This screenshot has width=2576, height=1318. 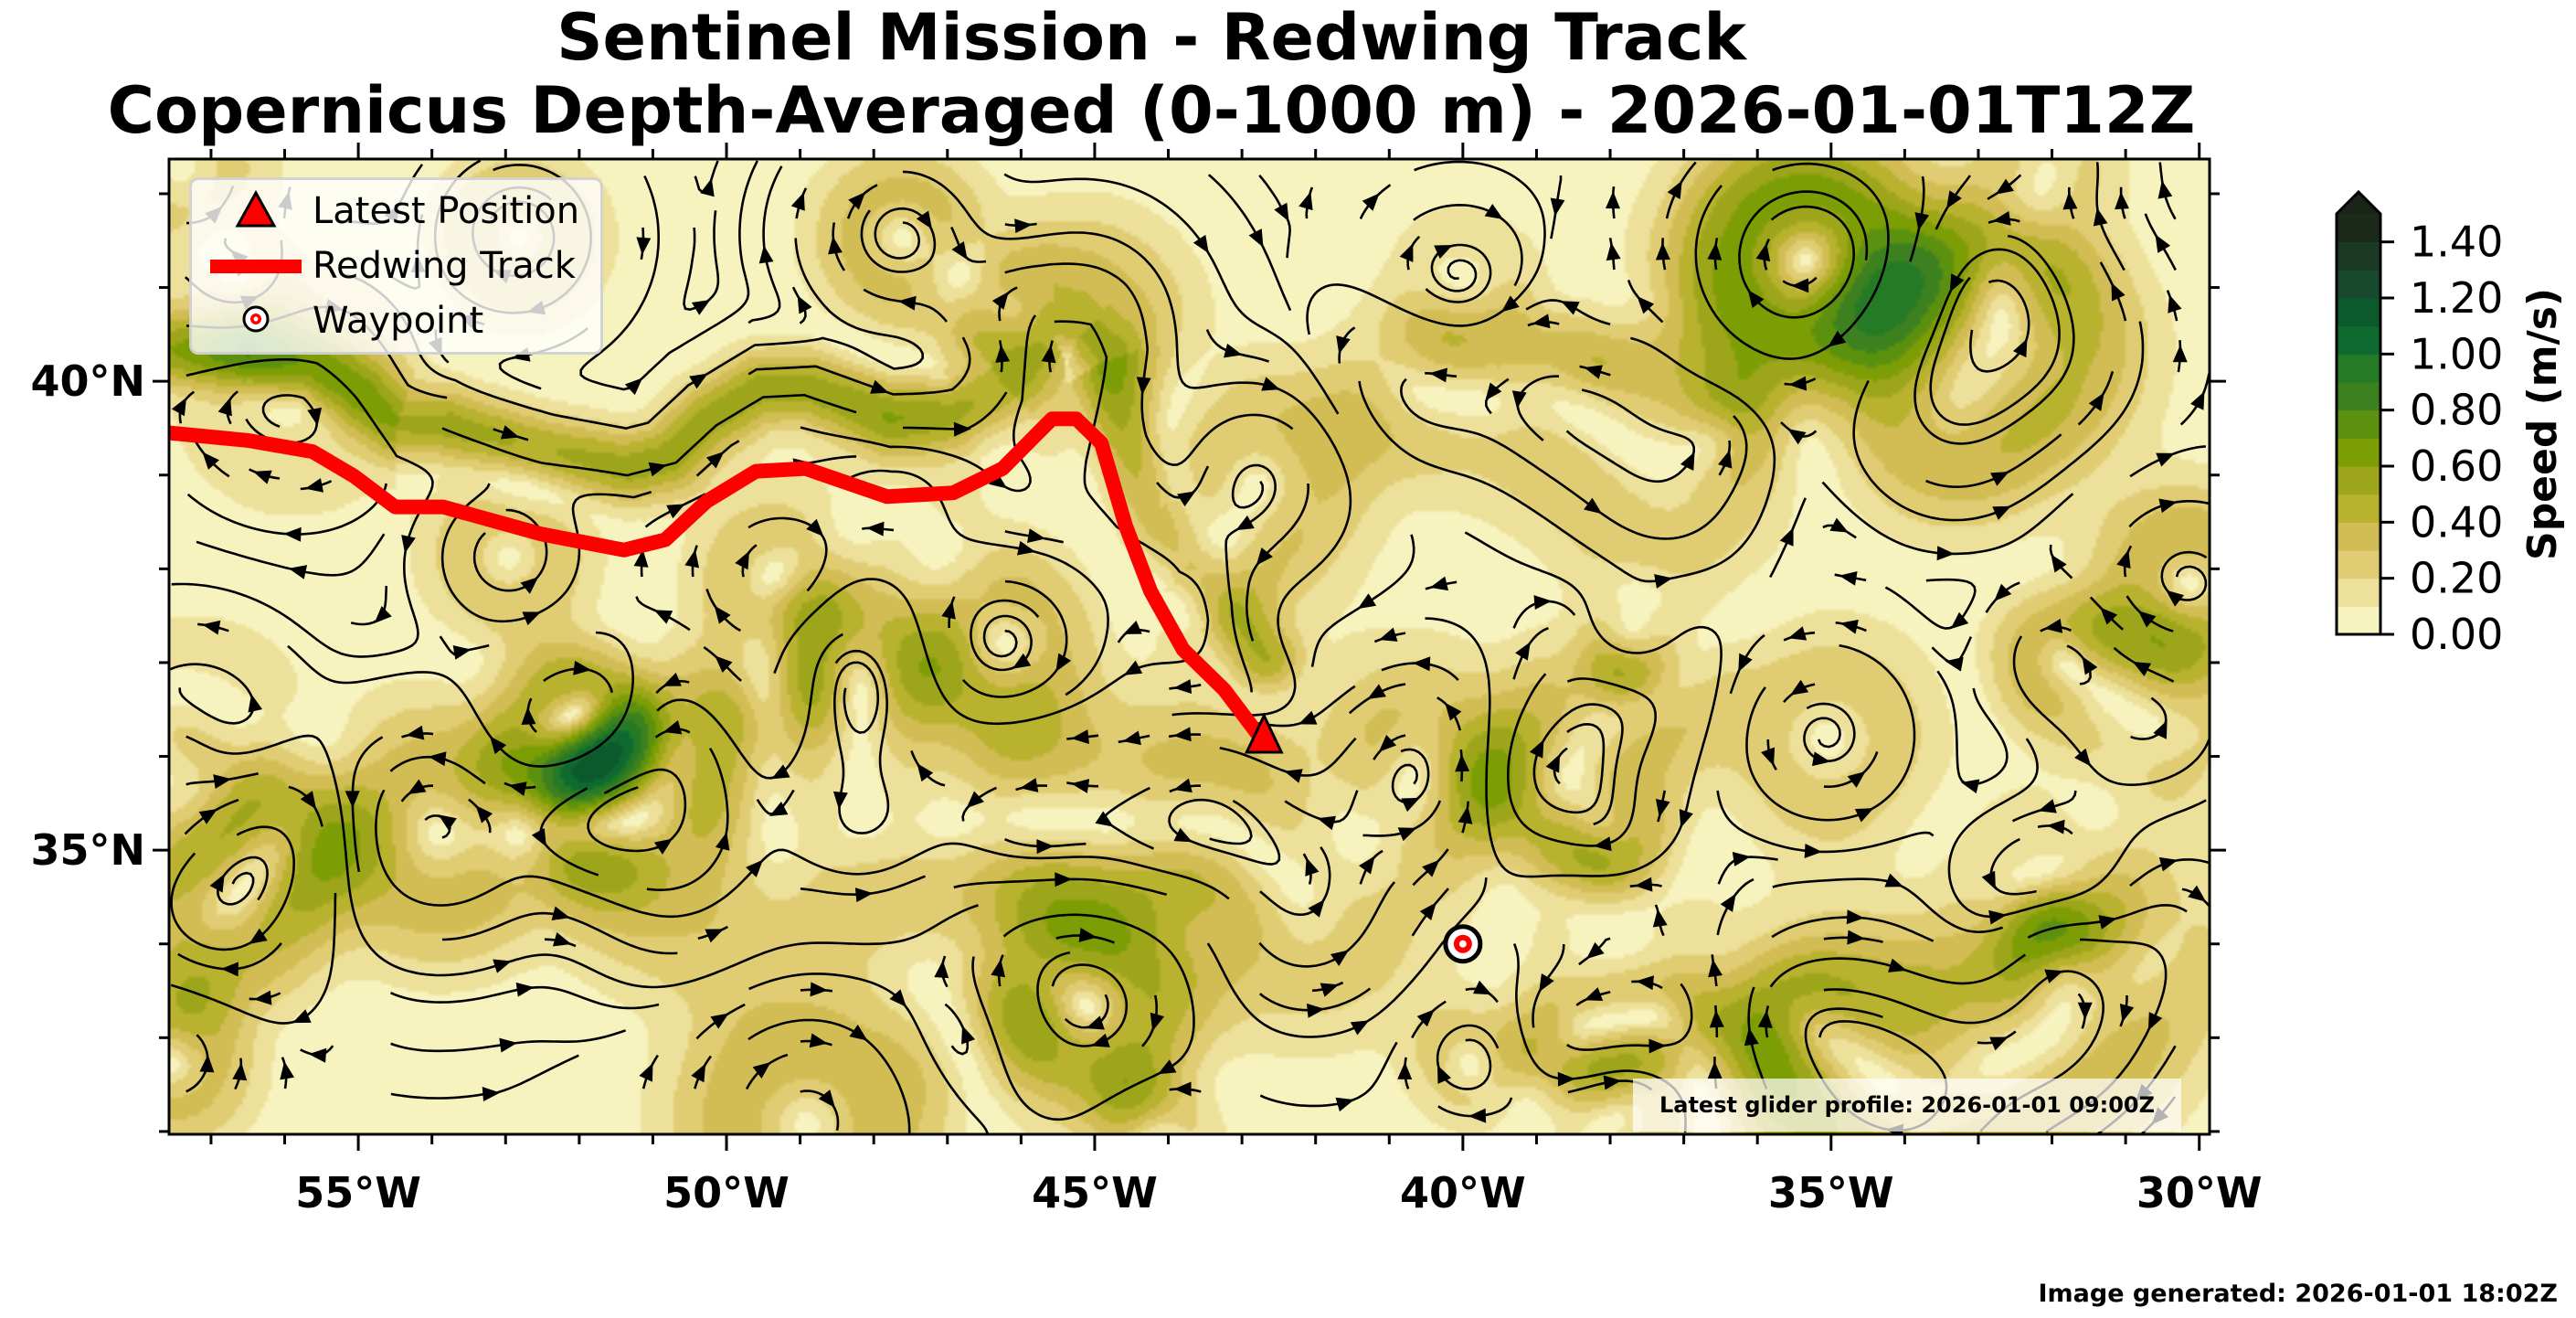 What do you see at coordinates (2199, 1192) in the screenshot?
I see `x-tick-label: 30°W` at bounding box center [2199, 1192].